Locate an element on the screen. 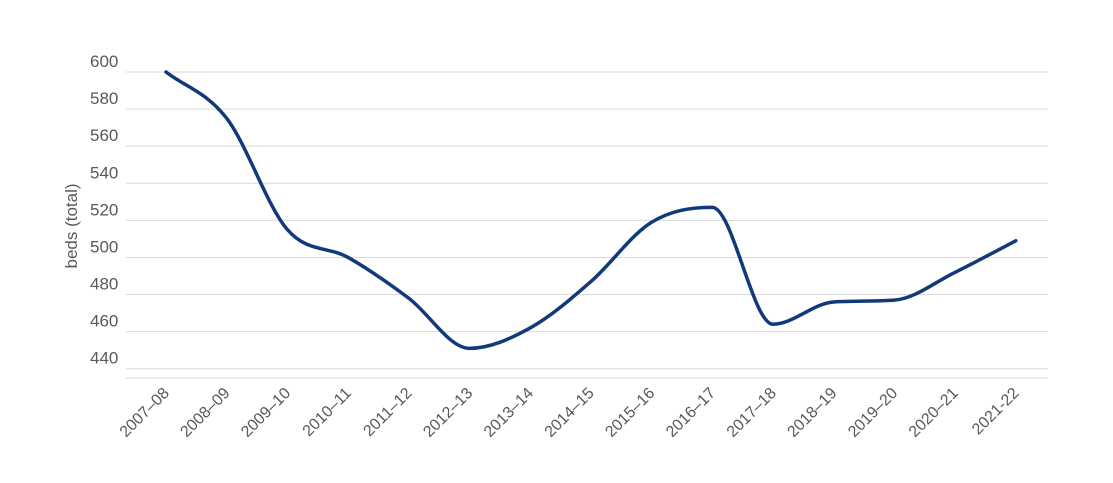 The image size is (1113, 483). x-tick-label: 2014–15 is located at coordinates (570, 413).